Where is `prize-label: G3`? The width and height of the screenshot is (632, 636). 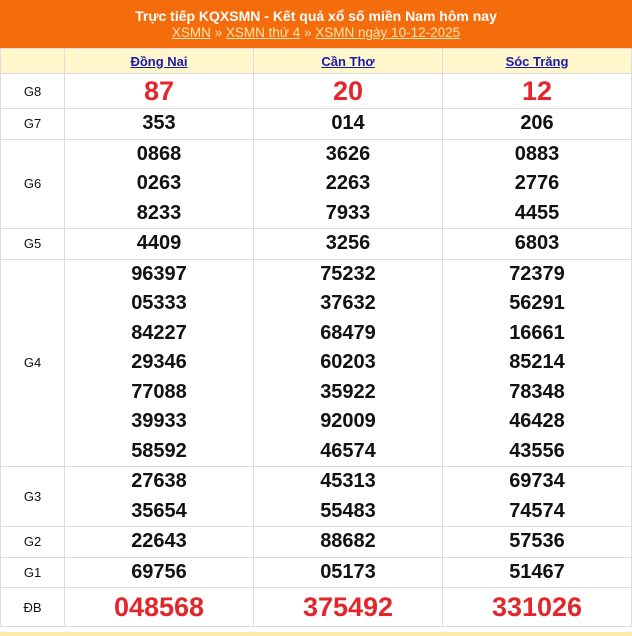
prize-label: G3 is located at coordinates (32, 496).